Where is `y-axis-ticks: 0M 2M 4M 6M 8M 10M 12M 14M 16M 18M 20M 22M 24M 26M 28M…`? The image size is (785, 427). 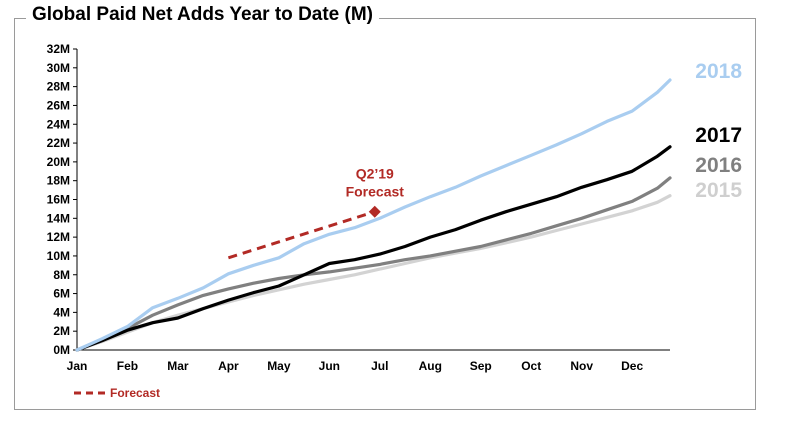
y-axis-ticks: 0M 2M 4M 6M 8M 10M 12M 14M 16M 18M 20M 22M 24M 26M 28M… is located at coordinates (62, 199).